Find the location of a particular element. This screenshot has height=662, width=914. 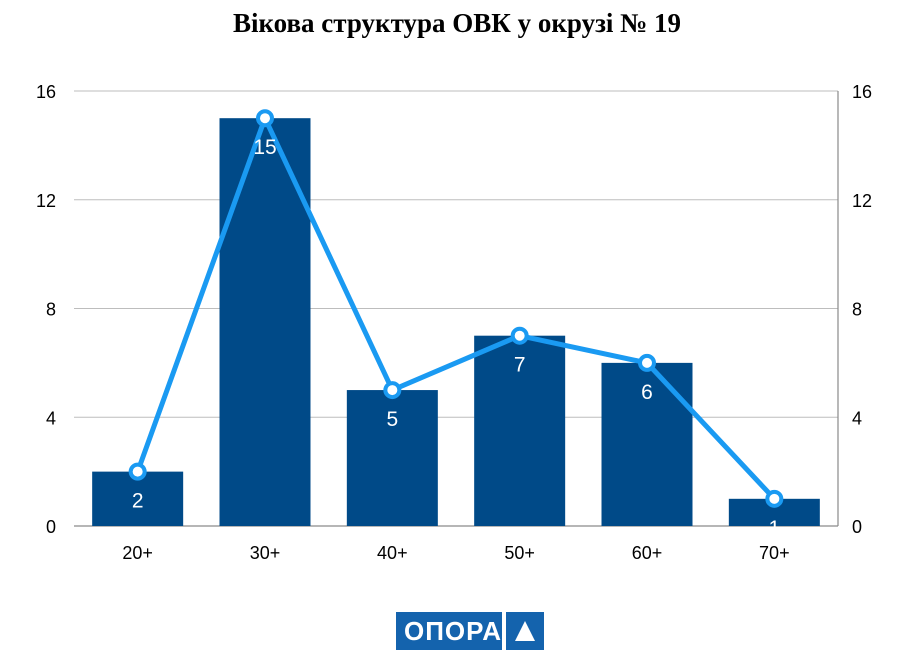

opora-logo: ОПОРА is located at coordinates (470, 631).